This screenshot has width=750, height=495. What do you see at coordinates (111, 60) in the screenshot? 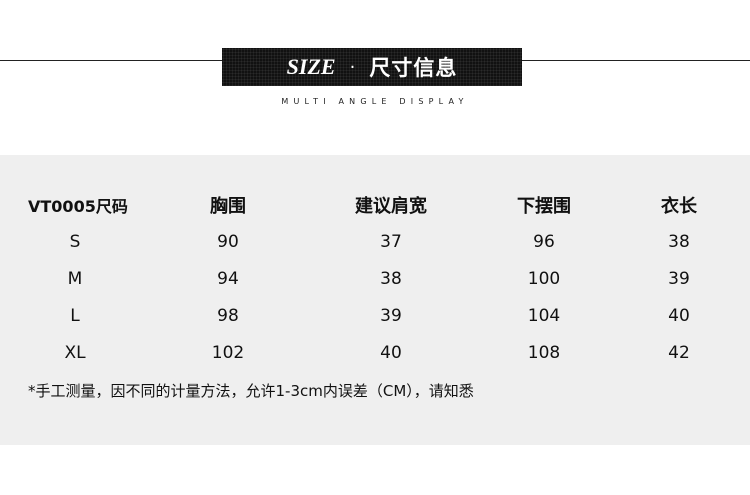
I see `divider-left` at bounding box center [111, 60].